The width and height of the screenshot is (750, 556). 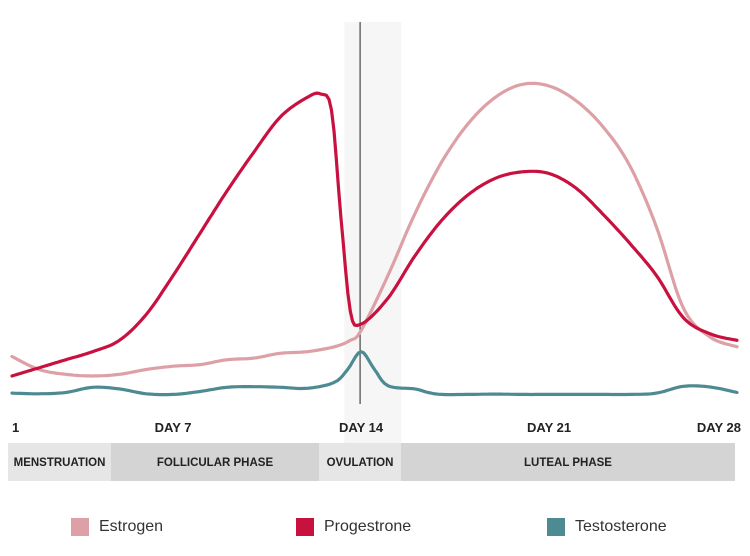 I want to click on legend-label-estrogen: Estrogen, so click(x=131, y=526).